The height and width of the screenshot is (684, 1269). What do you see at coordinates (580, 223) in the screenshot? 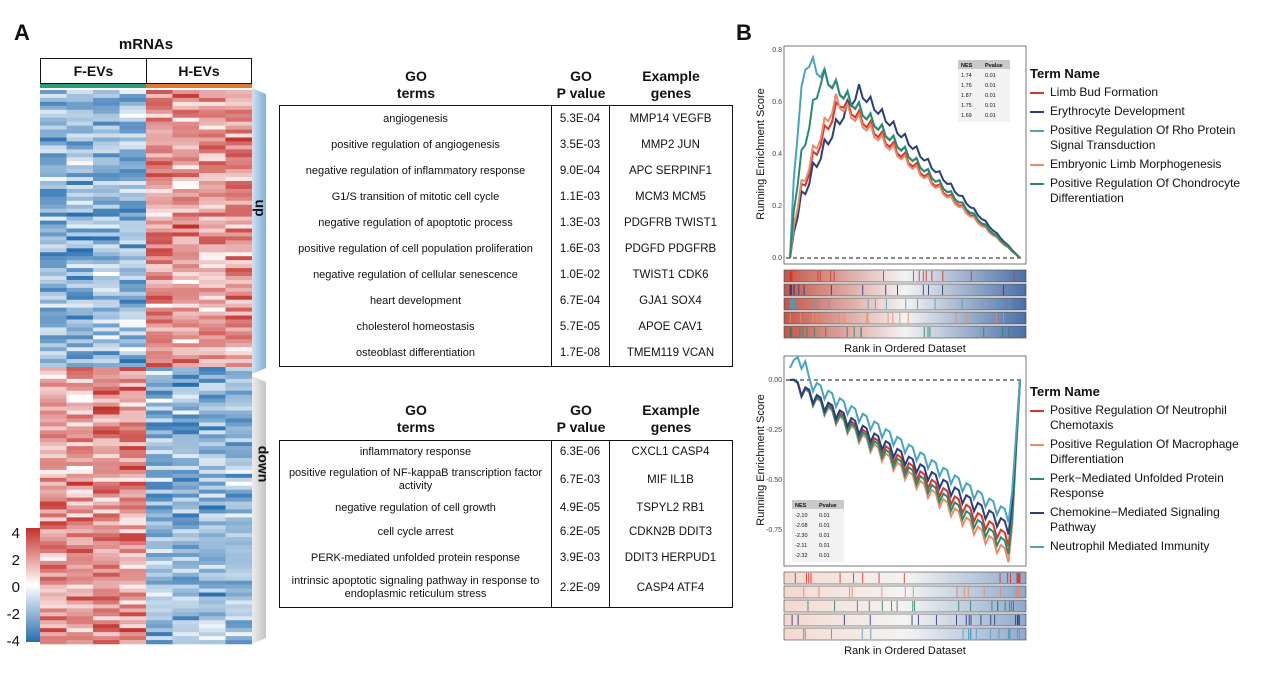
I see `p-value-cell: 1.3E-03` at bounding box center [580, 223].